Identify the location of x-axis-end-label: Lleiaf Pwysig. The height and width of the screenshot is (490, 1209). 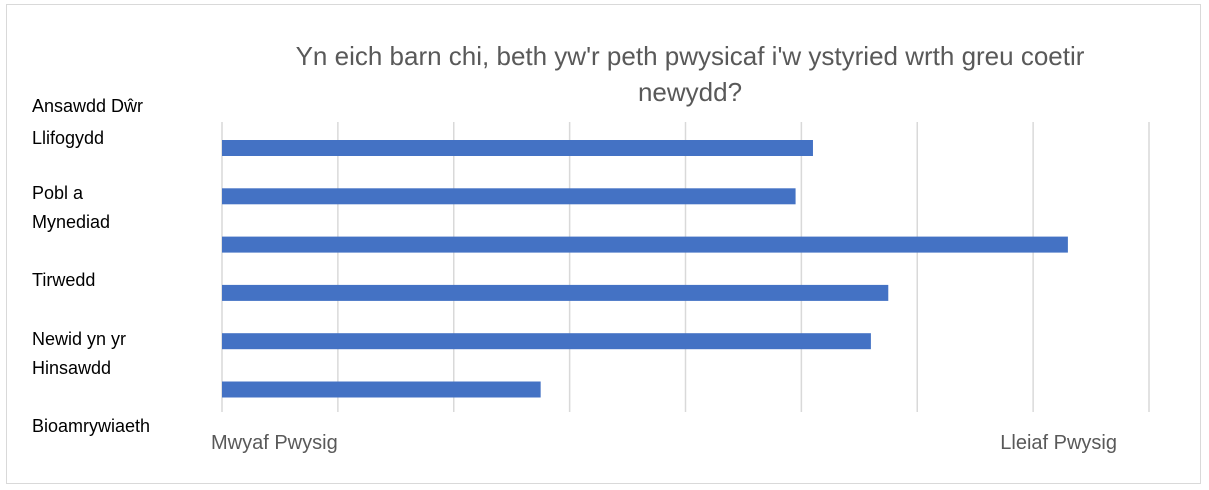
(1058, 443).